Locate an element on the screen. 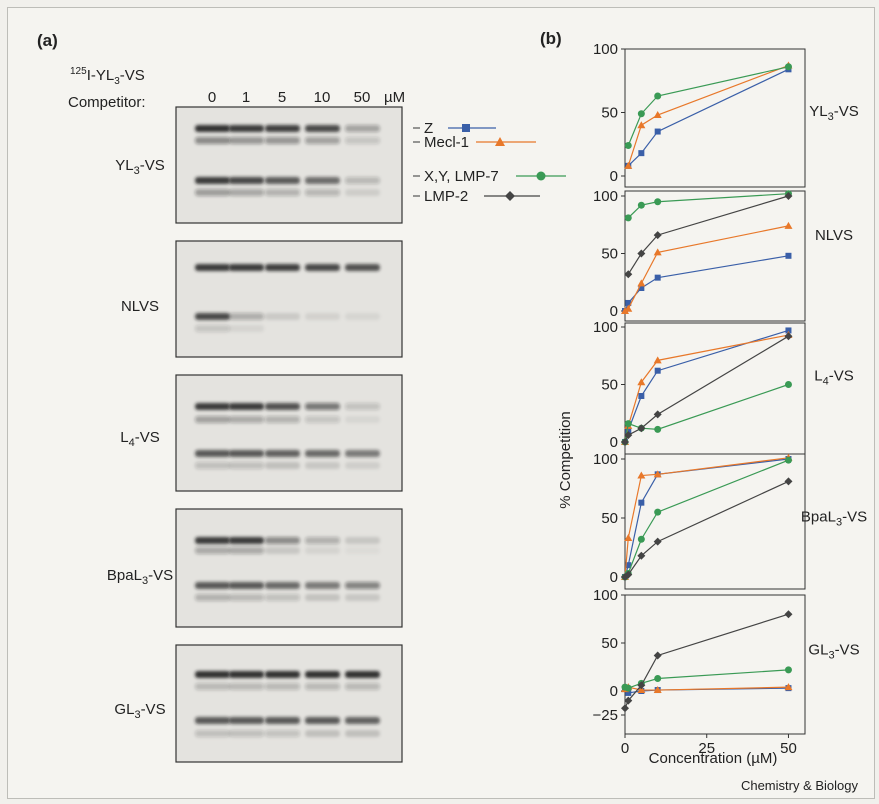 Image resolution: width=879 pixels, height=804 pixels. concentration-0: 0 is located at coordinates (212, 97).